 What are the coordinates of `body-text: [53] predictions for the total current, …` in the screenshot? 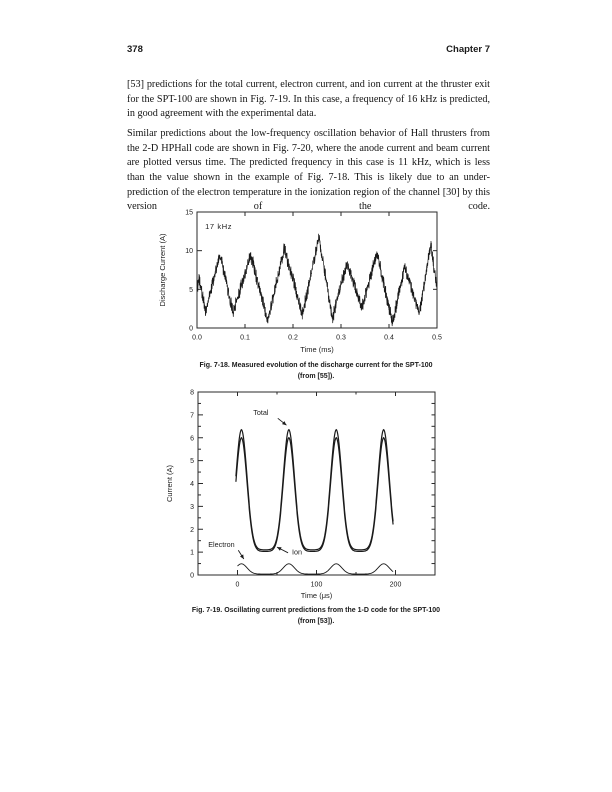 It's located at (308, 149).